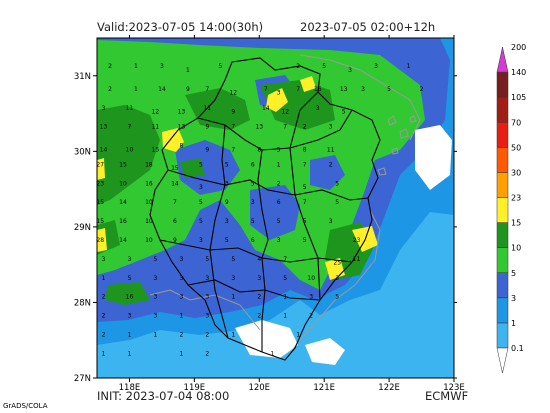  I want to click on software-credit: GrADS/COLA, so click(25, 406).